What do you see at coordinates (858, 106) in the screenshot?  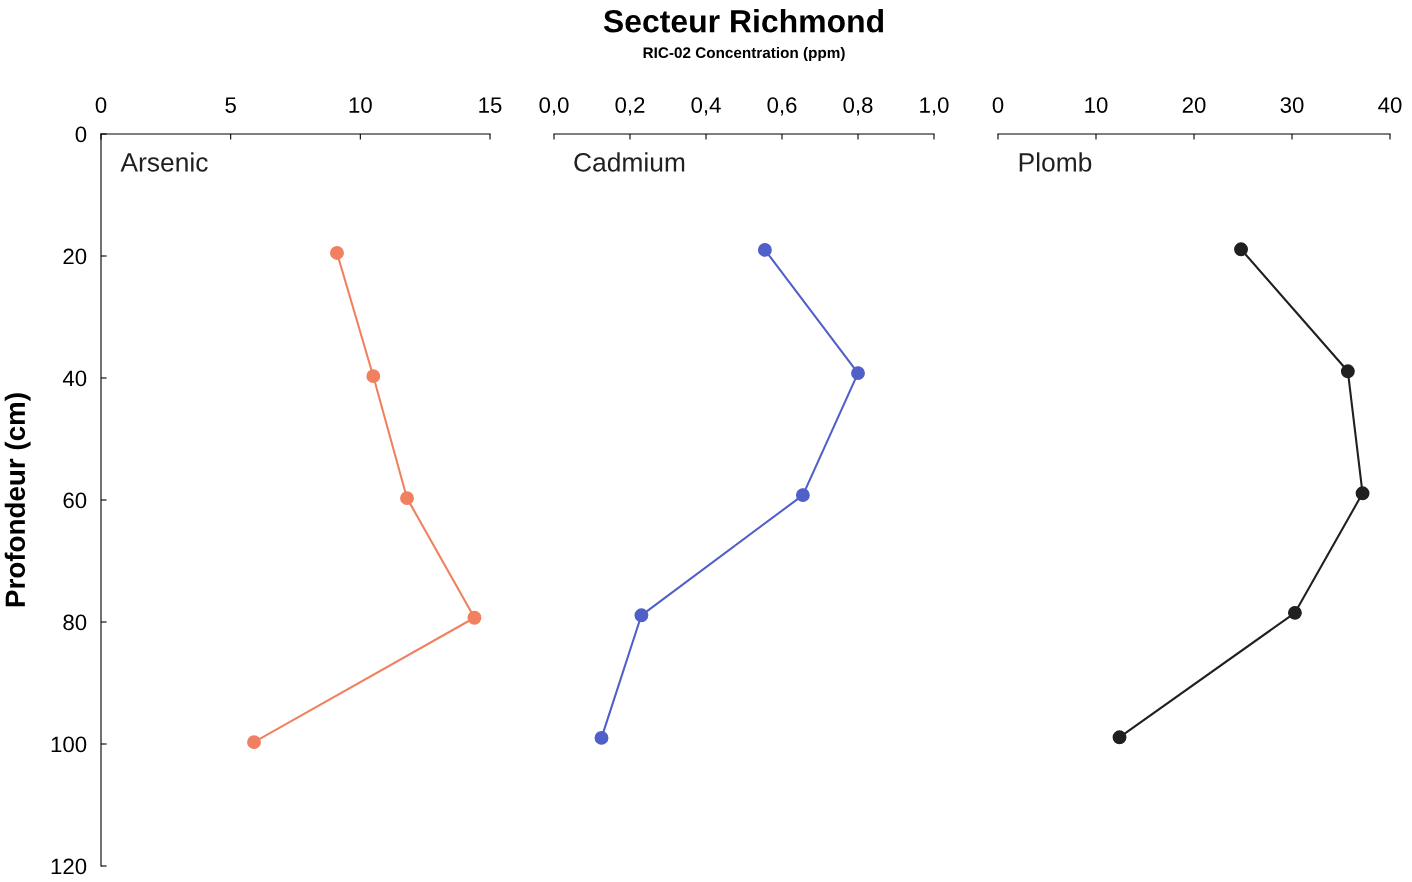 I see `x-tick-label: 0,8` at bounding box center [858, 106].